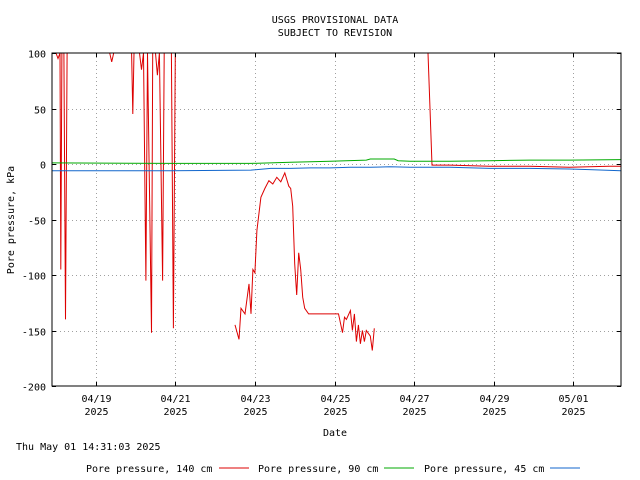 The height and width of the screenshot is (480, 640). What do you see at coordinates (335, 399) in the screenshot?
I see `x-tick-label-date: 04/25` at bounding box center [335, 399].